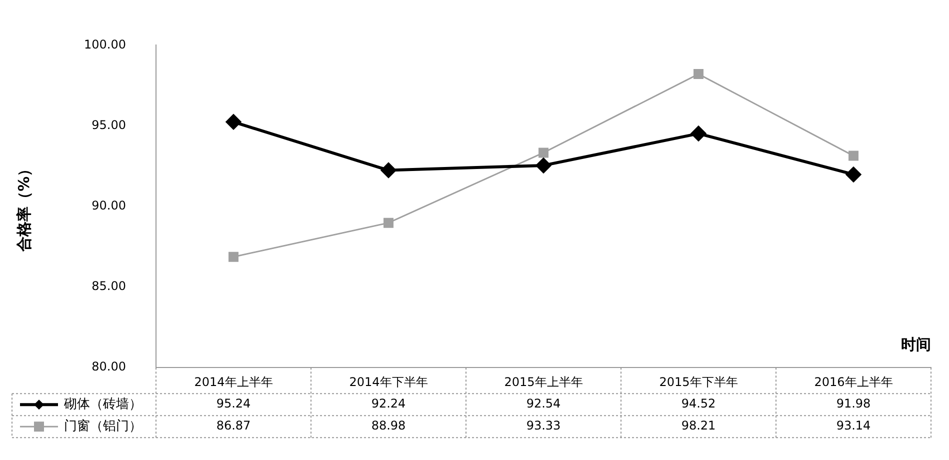  What do you see at coordinates (233, 381) in the screenshot?
I see `x-tick-label: 2014年上半年` at bounding box center [233, 381].